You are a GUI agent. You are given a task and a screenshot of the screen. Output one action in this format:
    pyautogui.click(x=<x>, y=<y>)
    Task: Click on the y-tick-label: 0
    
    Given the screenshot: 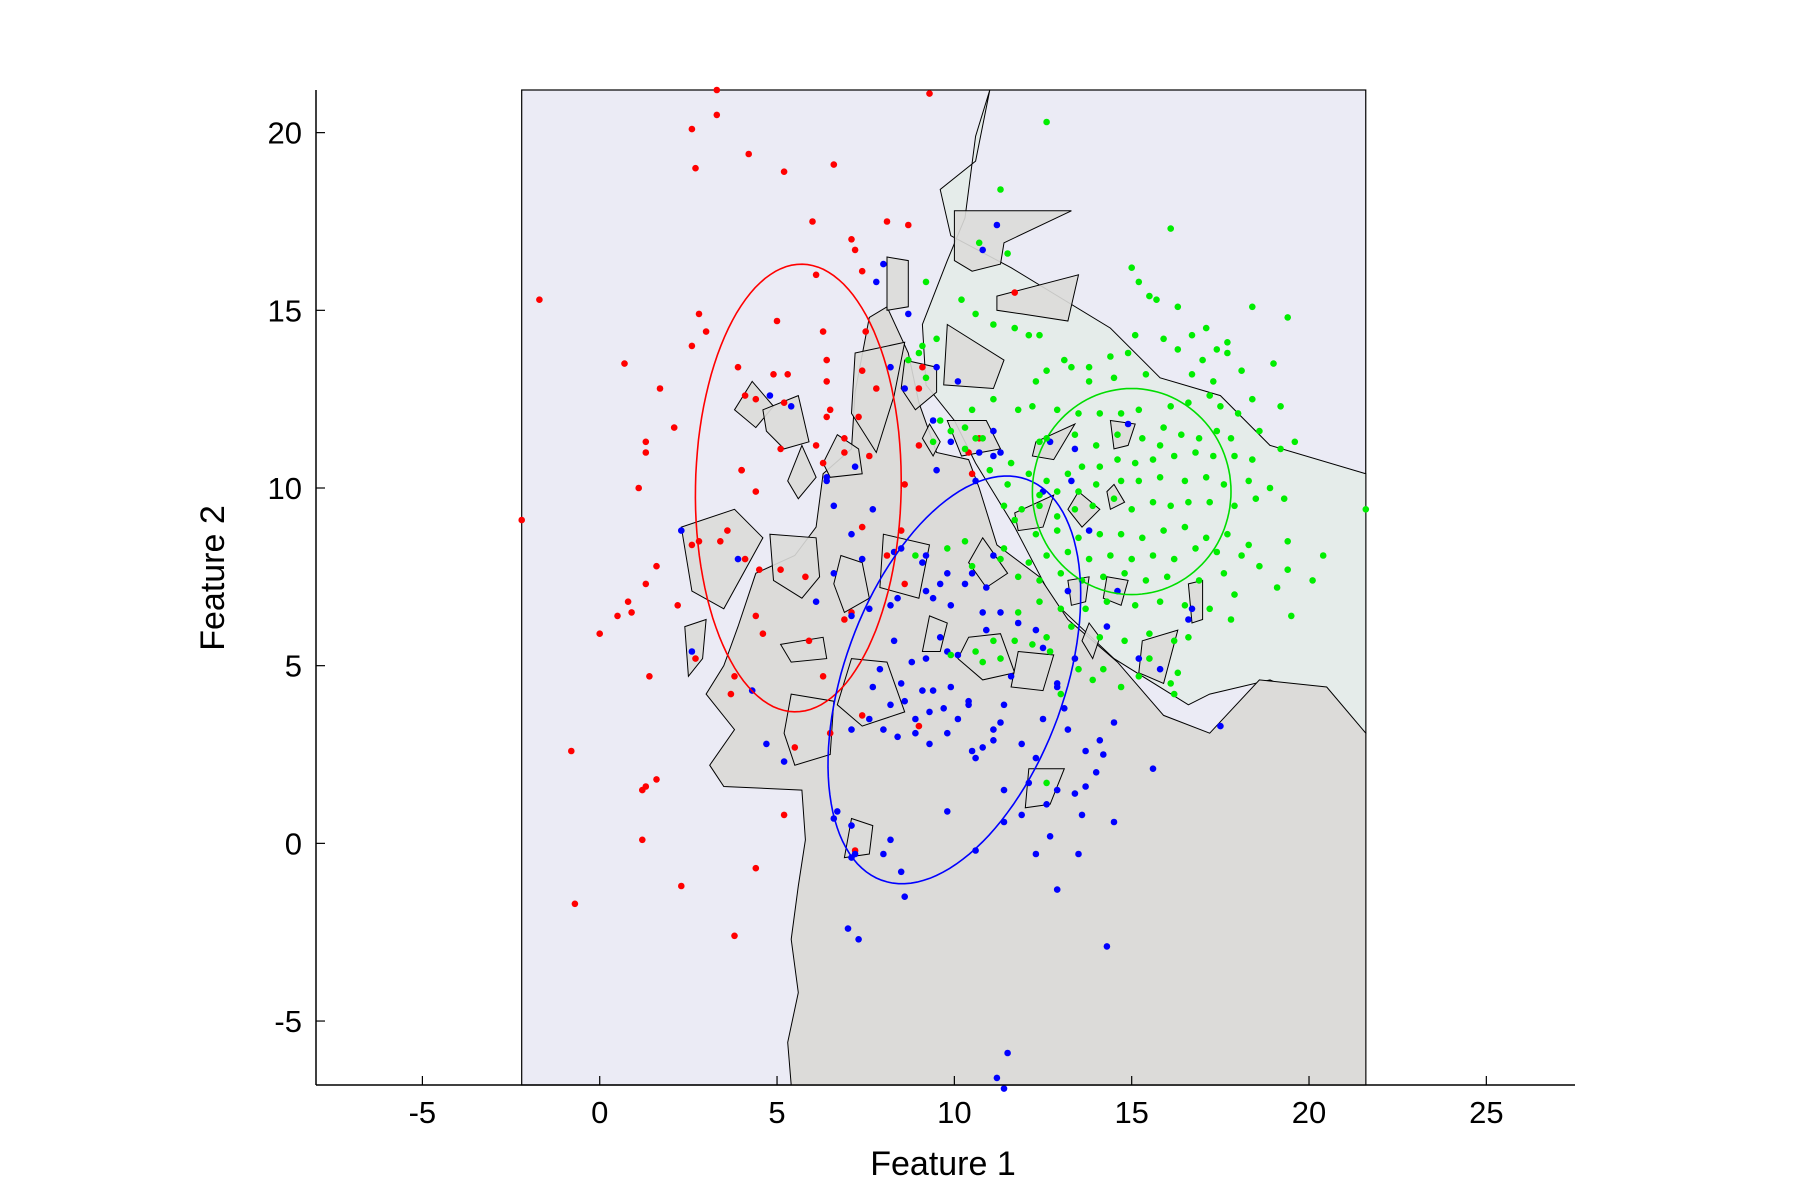 What is the action you would take?
    pyautogui.click(x=293, y=843)
    